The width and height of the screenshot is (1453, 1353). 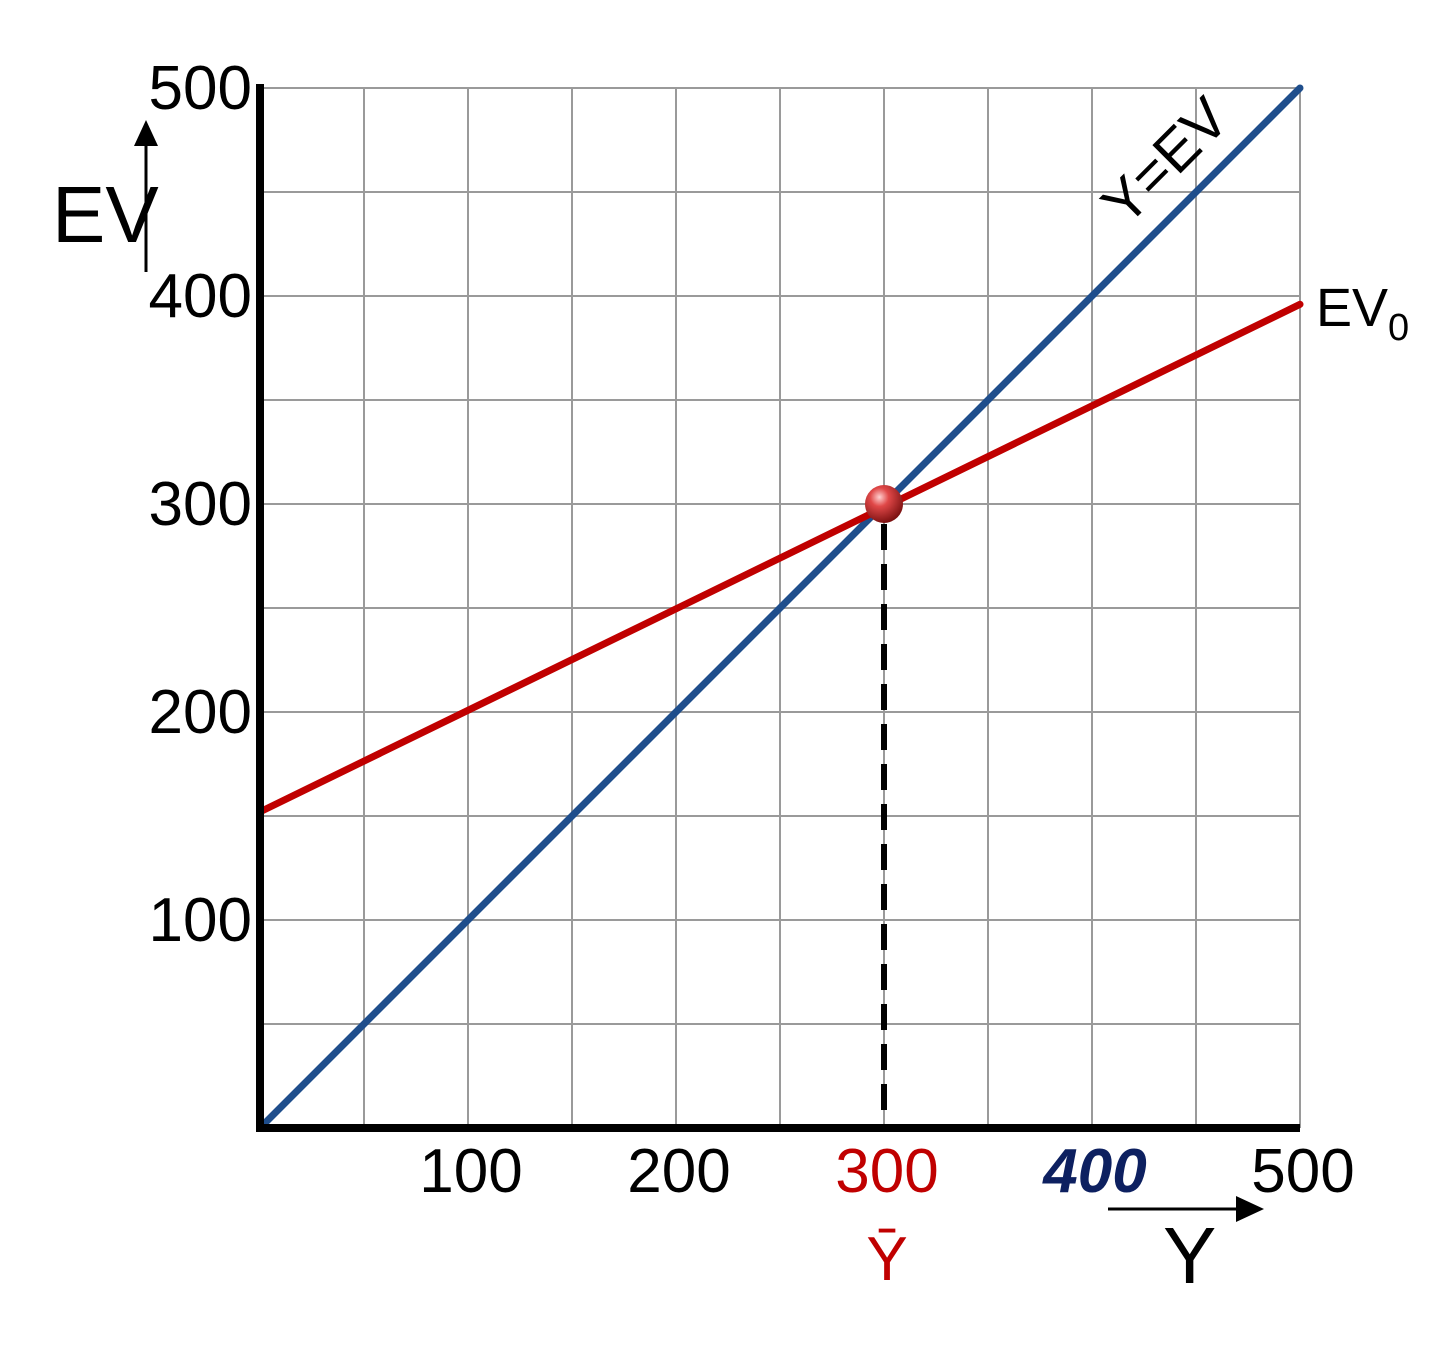 I want to click on y-tick-label: 200, so click(x=200, y=712).